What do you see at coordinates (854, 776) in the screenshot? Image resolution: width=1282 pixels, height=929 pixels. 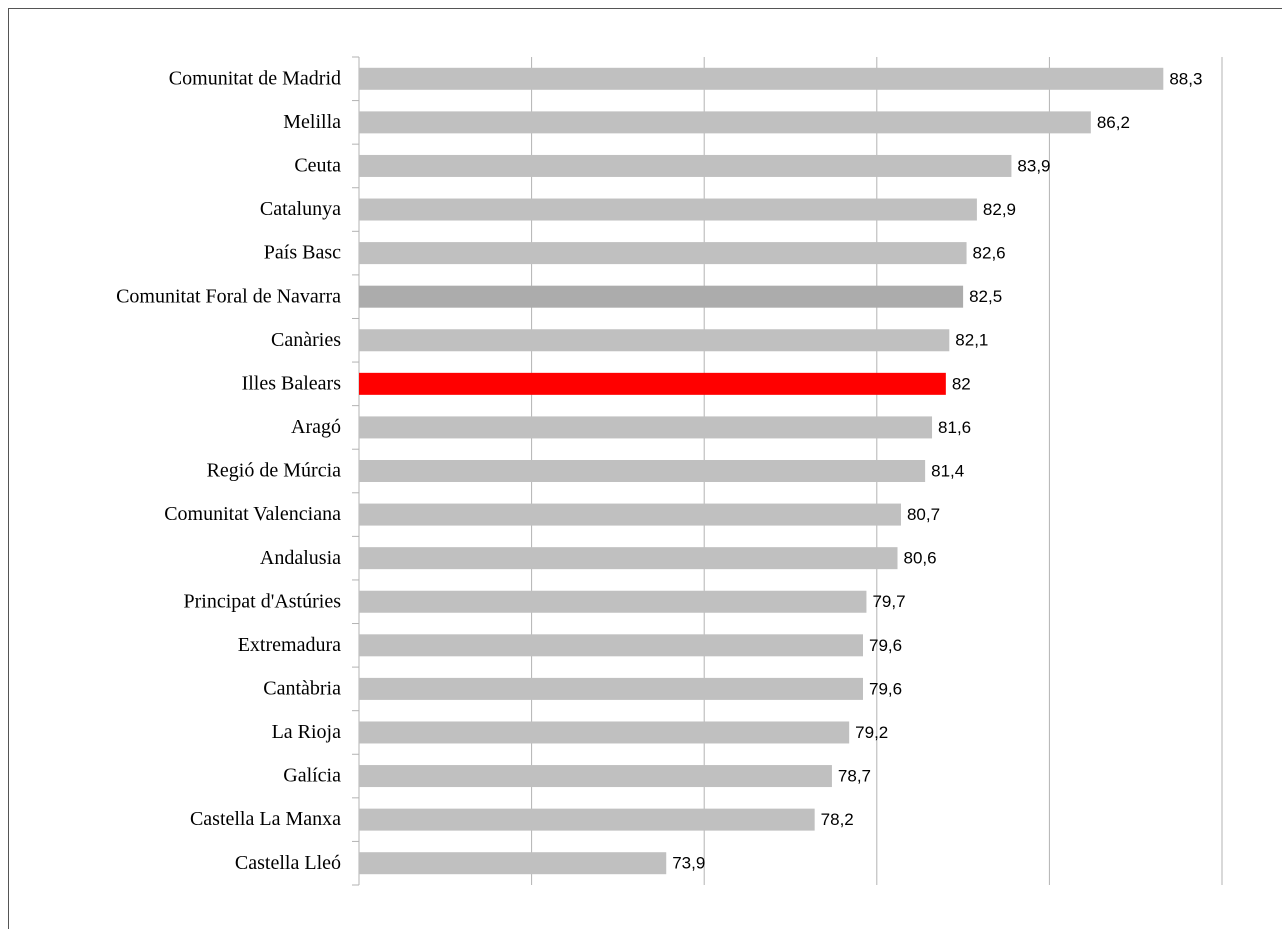 I see `value-label: 78,7` at bounding box center [854, 776].